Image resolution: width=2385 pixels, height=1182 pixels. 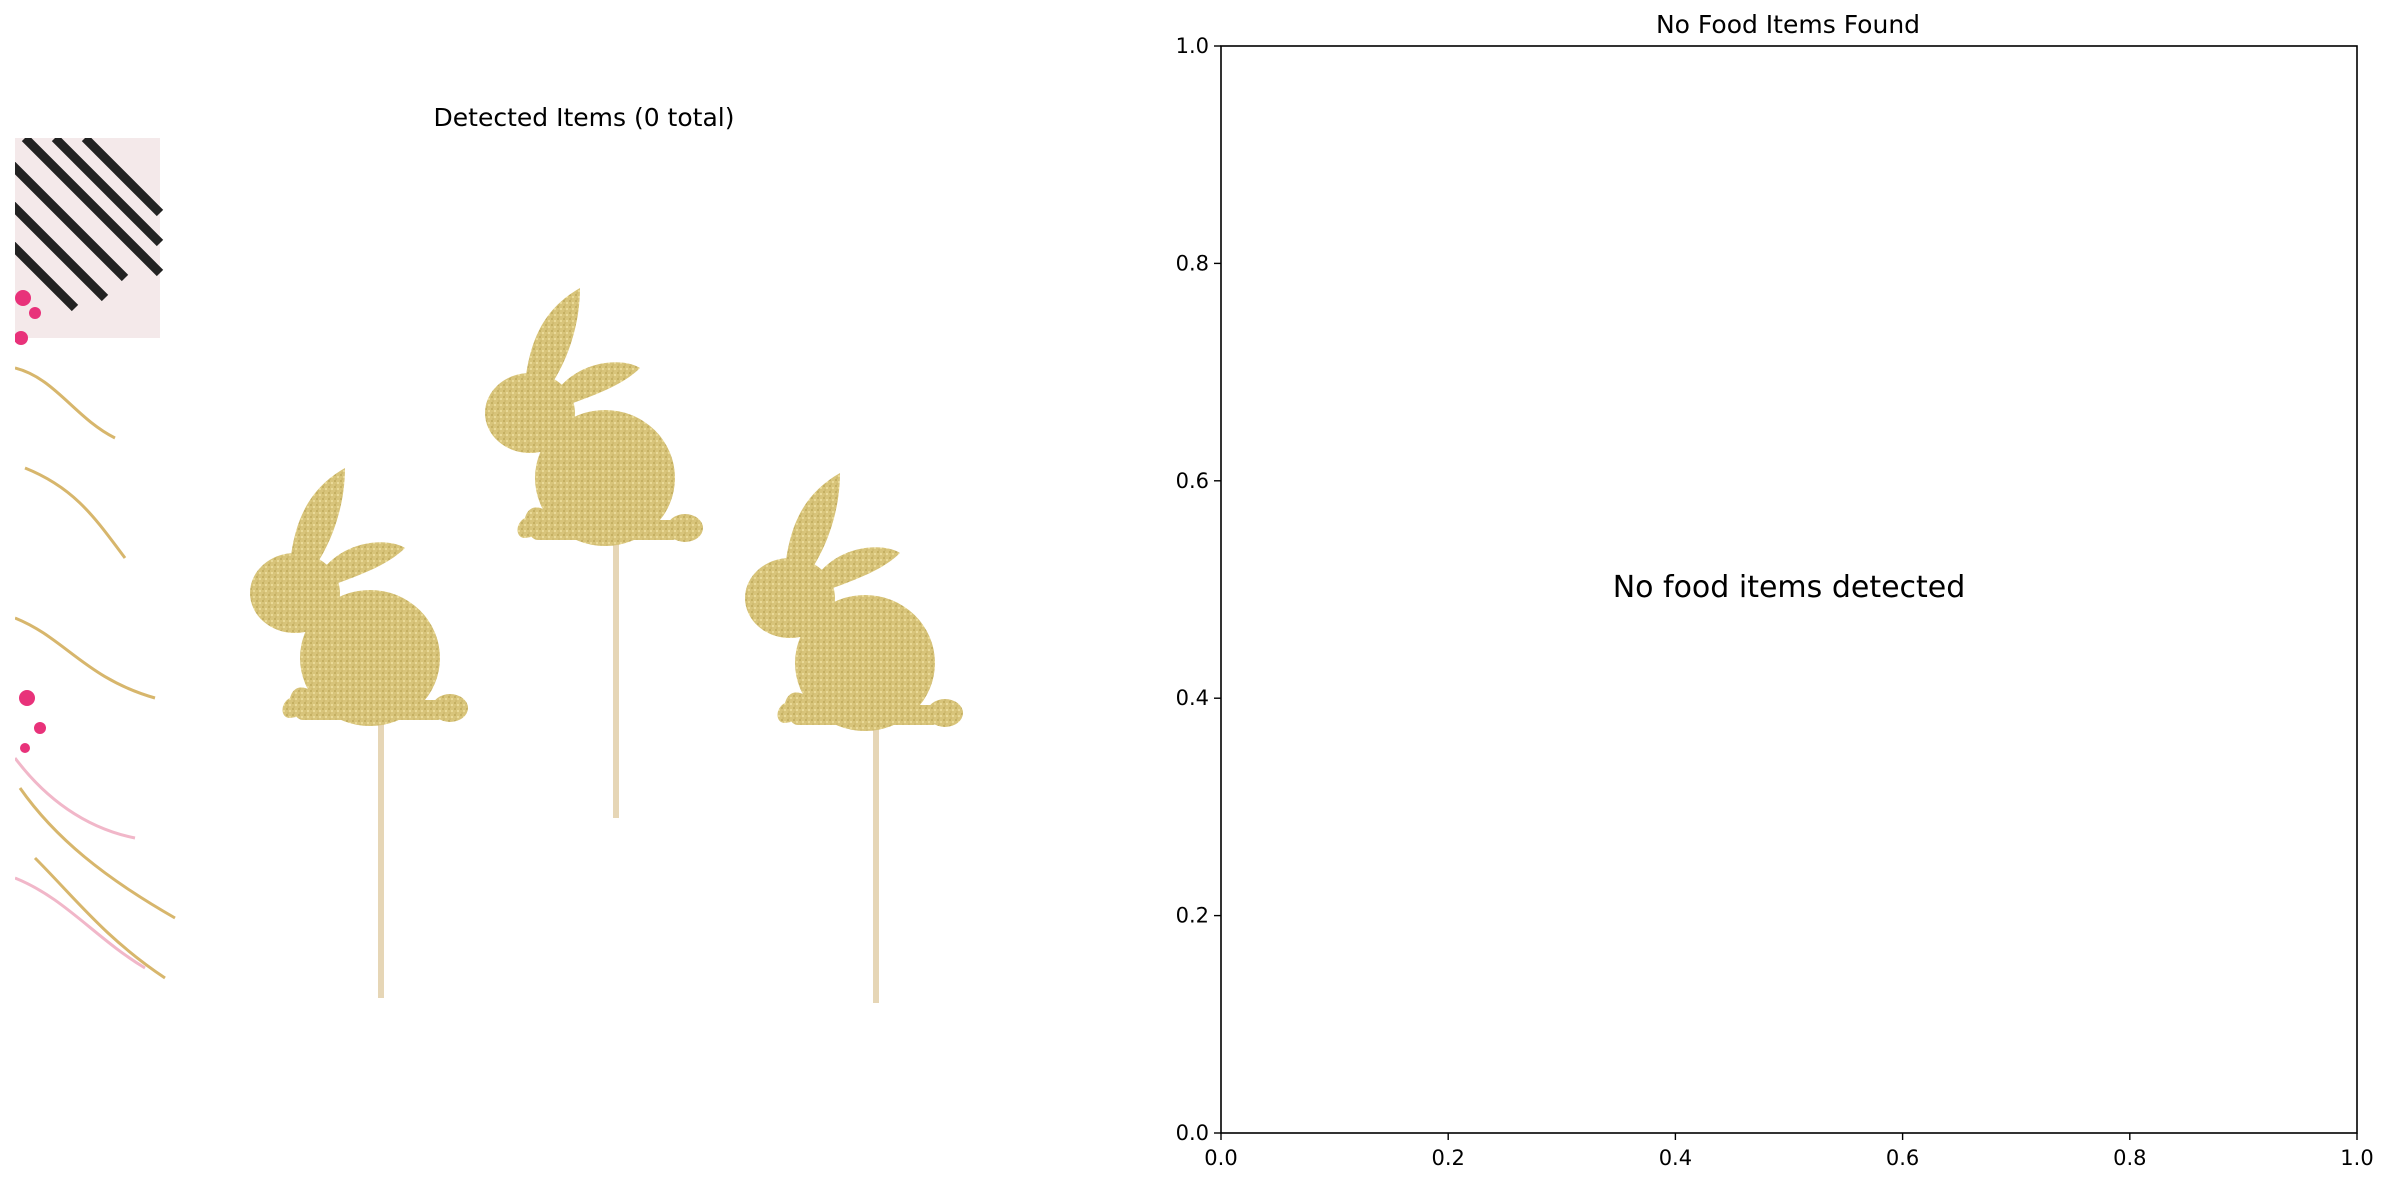 What do you see at coordinates (1902, 1158) in the screenshot?
I see `x-tick-label: 0.6` at bounding box center [1902, 1158].